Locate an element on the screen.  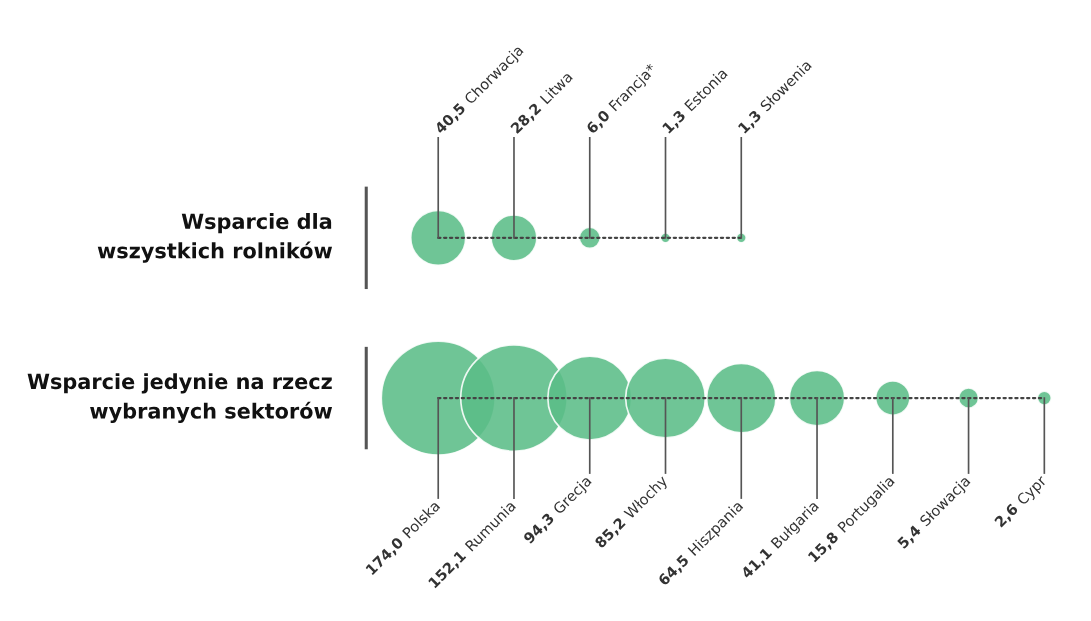
text: Wsparcie dla wszystkich rolników is located at coordinates (215, 238).